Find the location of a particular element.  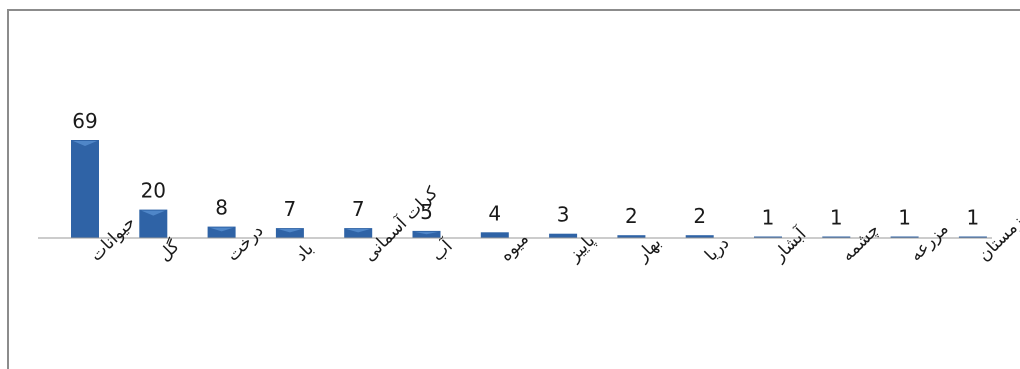

data-label-14: 1 is located at coordinates (973, 218).